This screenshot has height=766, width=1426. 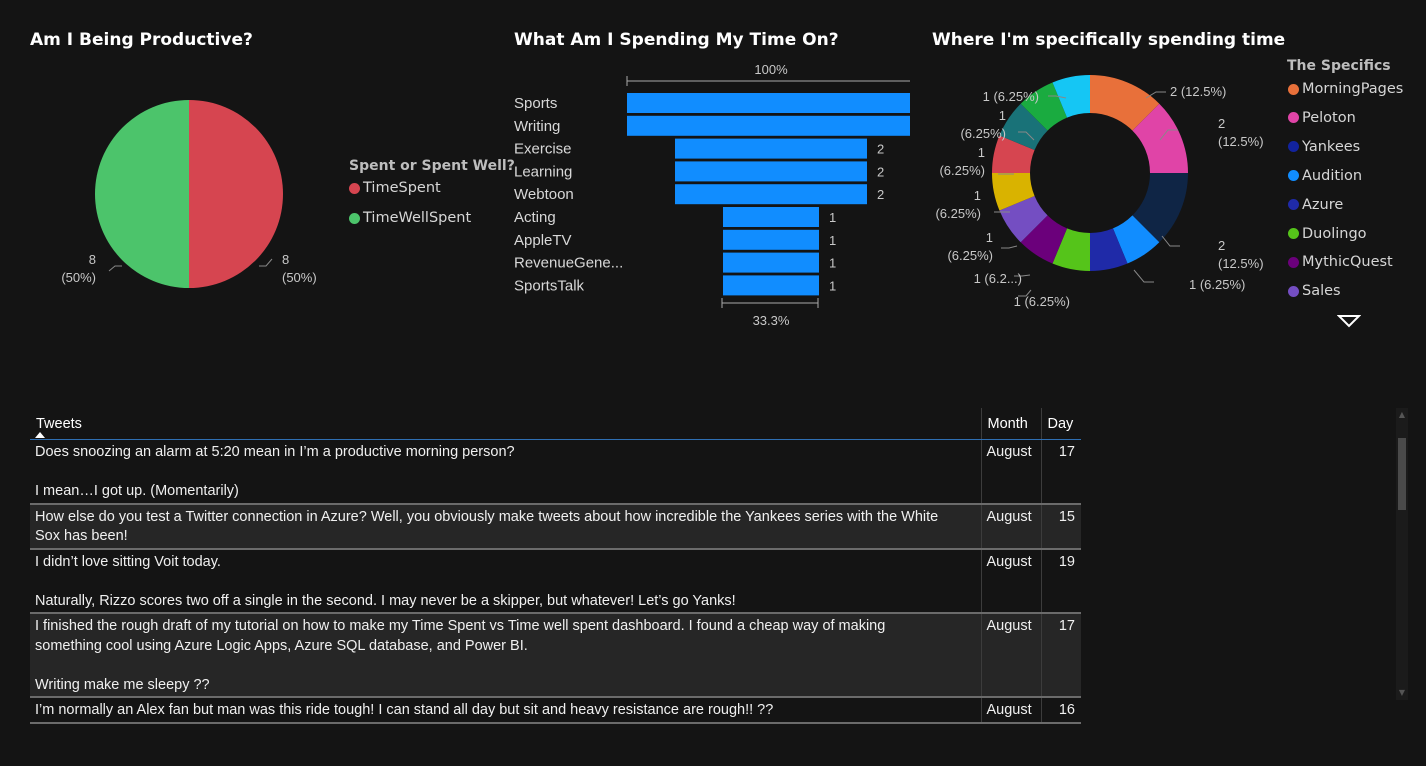 I want to click on day-cell: 16, so click(x=1061, y=710).